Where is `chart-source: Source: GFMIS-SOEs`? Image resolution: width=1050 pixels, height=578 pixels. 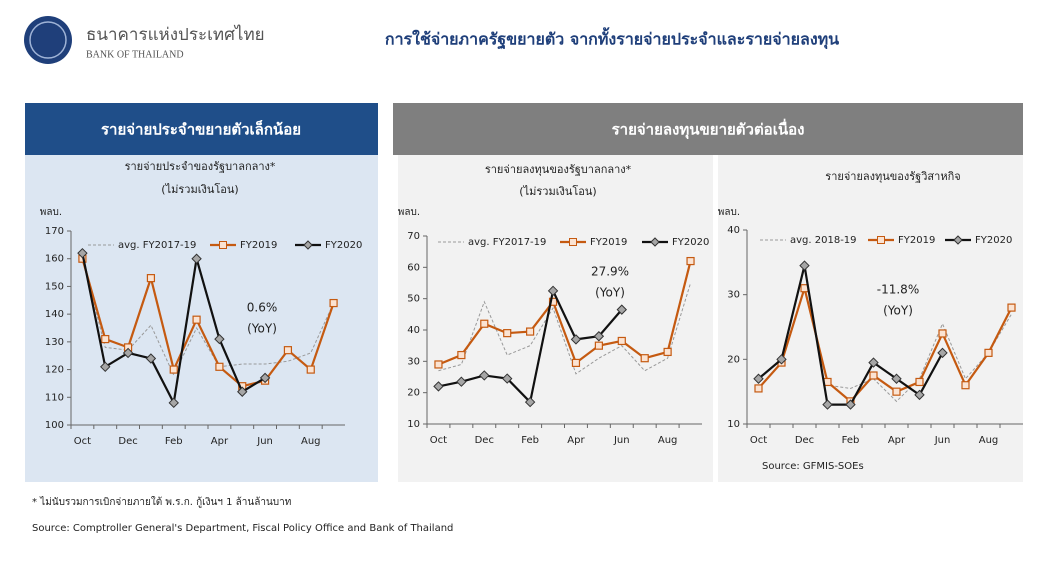
chart-source: Source: GFMIS-SOEs is located at coordinates (813, 466).